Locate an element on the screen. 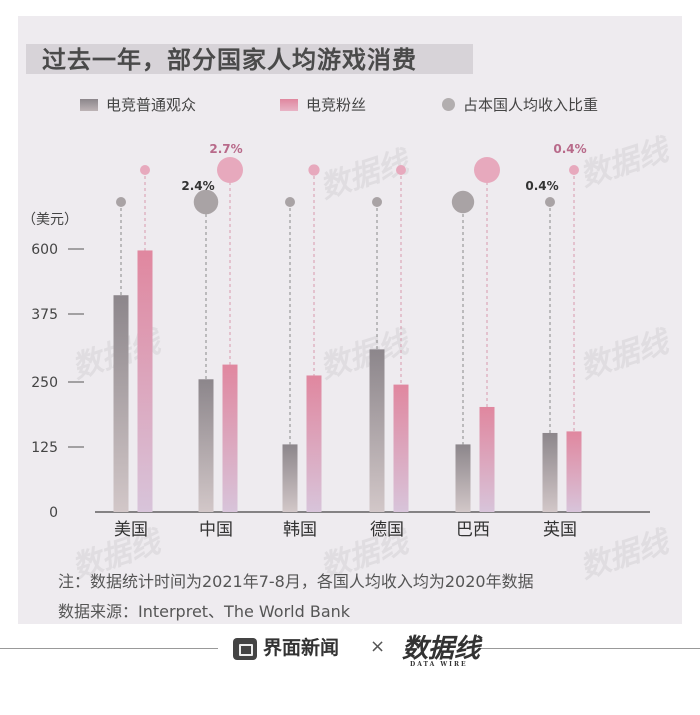 Image resolution: width=700 pixels, height=715 pixels. bubble-label-ordinary: 0.4% is located at coordinates (541, 186).